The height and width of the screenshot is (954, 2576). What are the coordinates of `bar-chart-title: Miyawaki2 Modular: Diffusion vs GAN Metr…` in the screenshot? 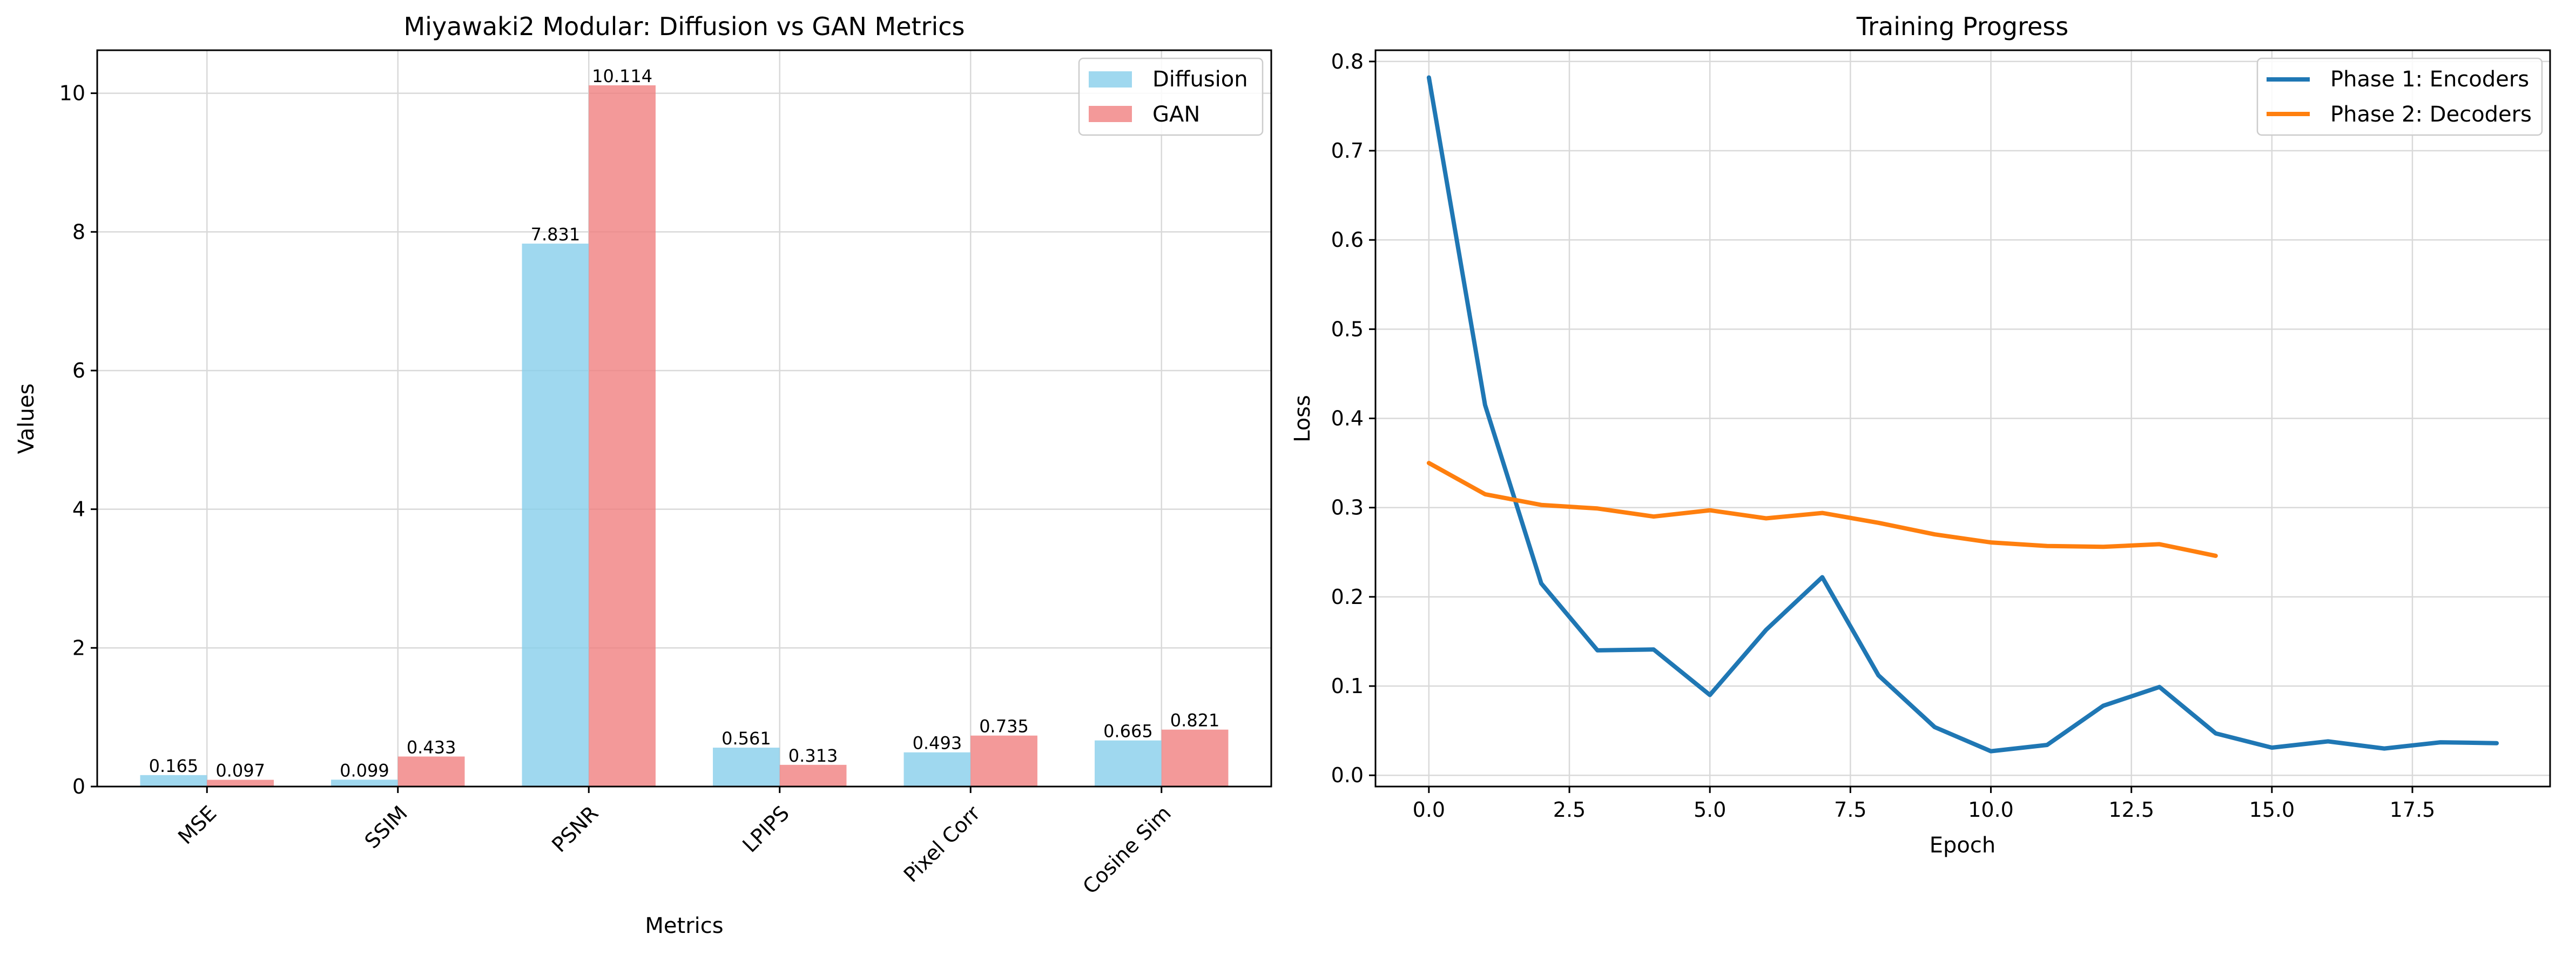 It's located at (684, 26).